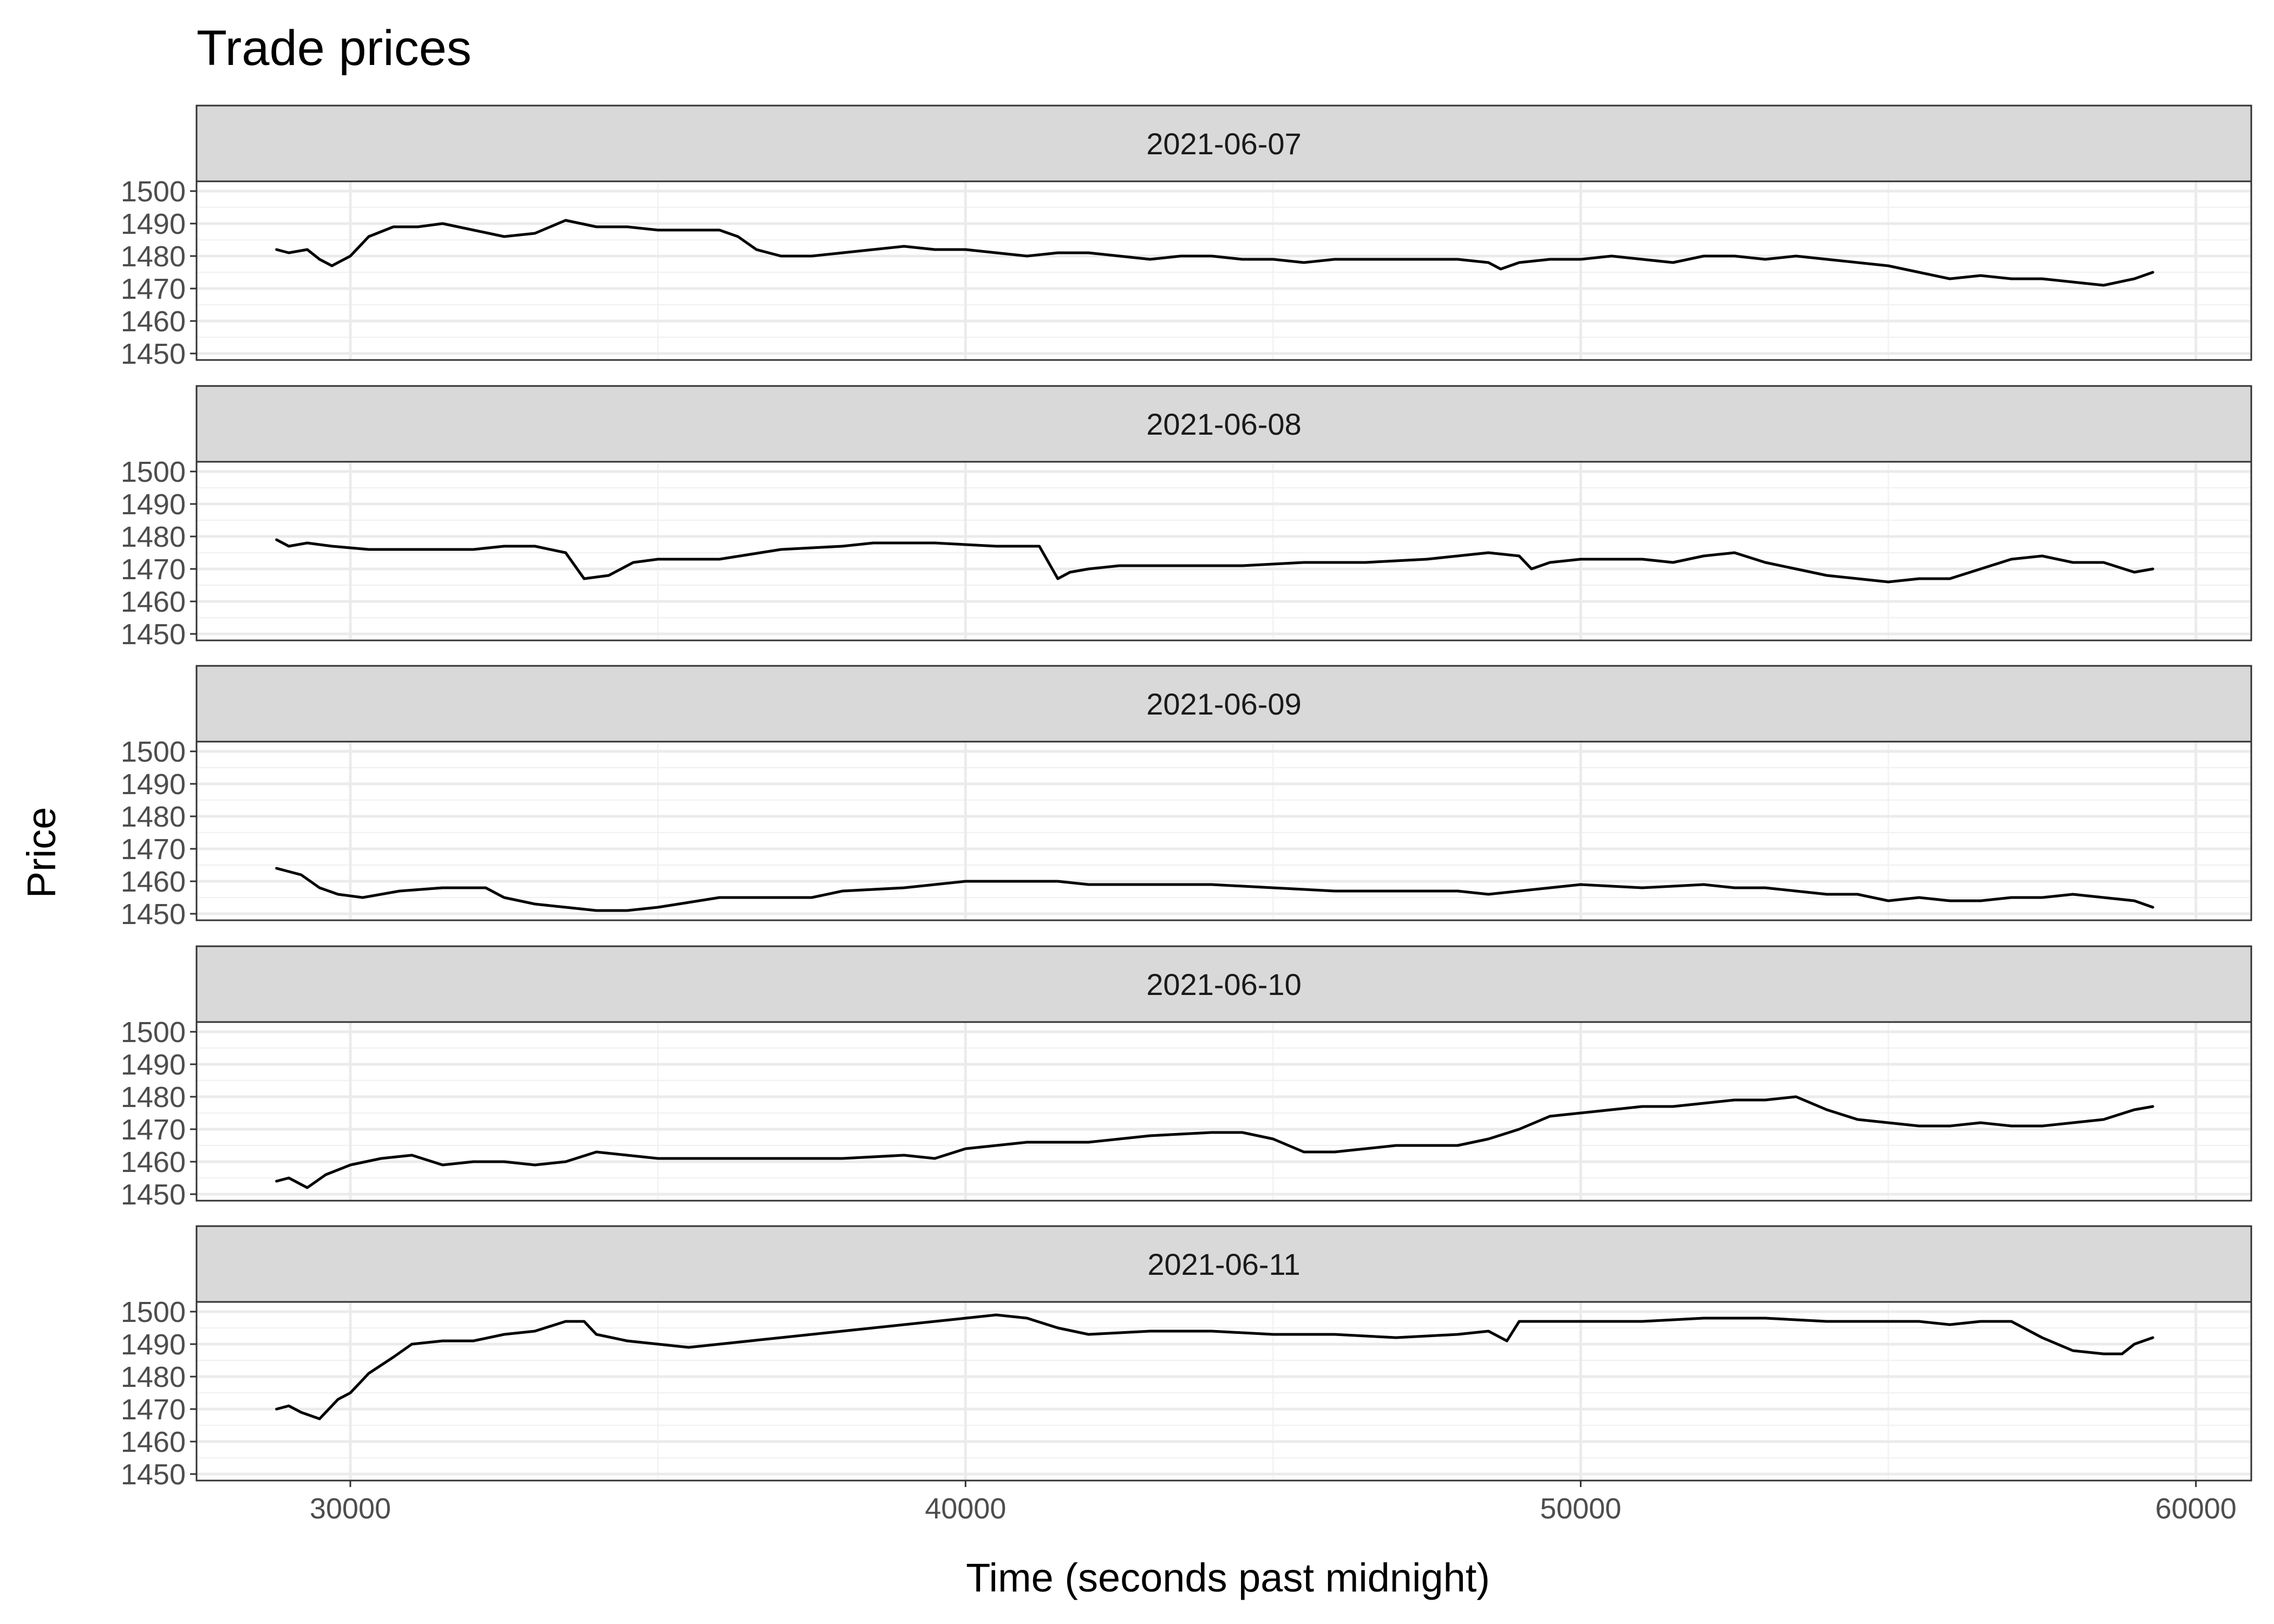 The width and height of the screenshot is (2274, 1624). Describe the element at coordinates (1274, 1503) in the screenshot. I see `x-axis: 30000 40000 50000 60000` at that location.